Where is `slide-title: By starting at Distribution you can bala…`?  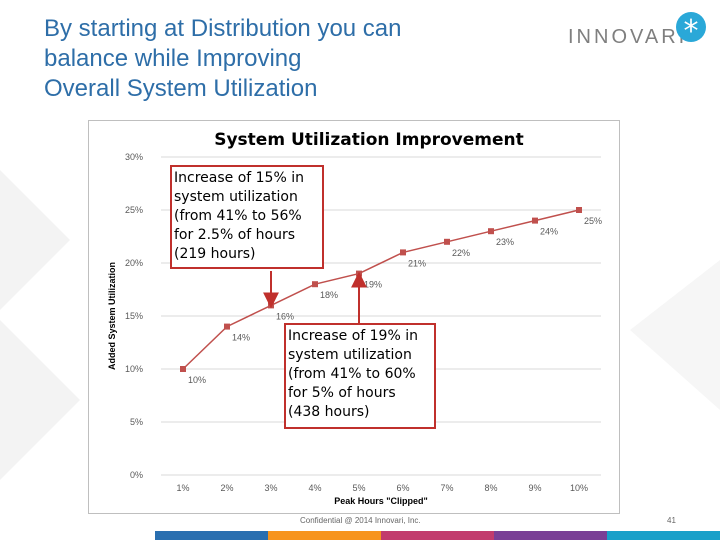
slide-title: By starting at Distribution you can bala… is located at coordinates (284, 59).